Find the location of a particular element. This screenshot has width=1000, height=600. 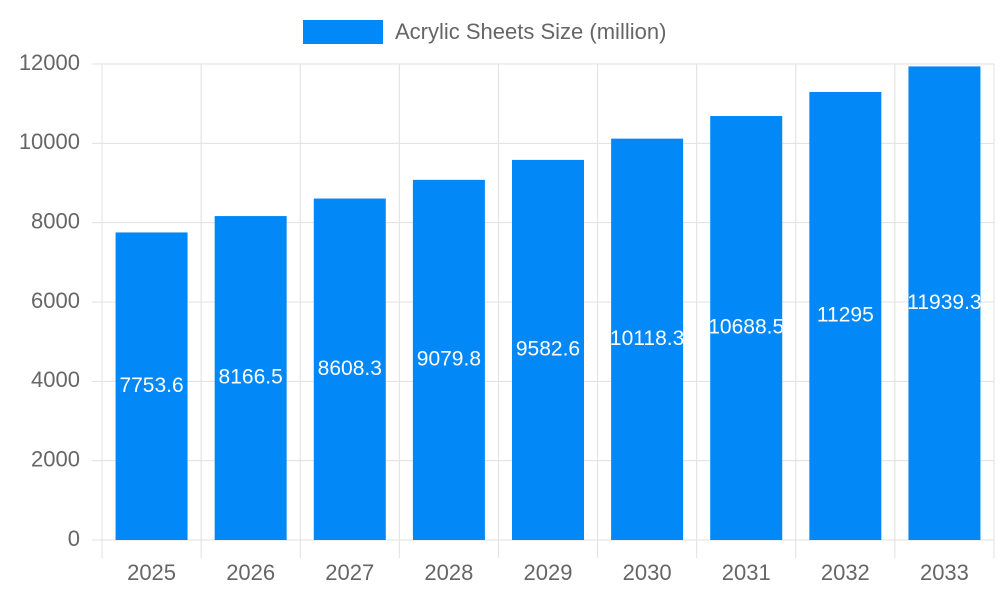

value-label: 10118.3 is located at coordinates (647, 338).